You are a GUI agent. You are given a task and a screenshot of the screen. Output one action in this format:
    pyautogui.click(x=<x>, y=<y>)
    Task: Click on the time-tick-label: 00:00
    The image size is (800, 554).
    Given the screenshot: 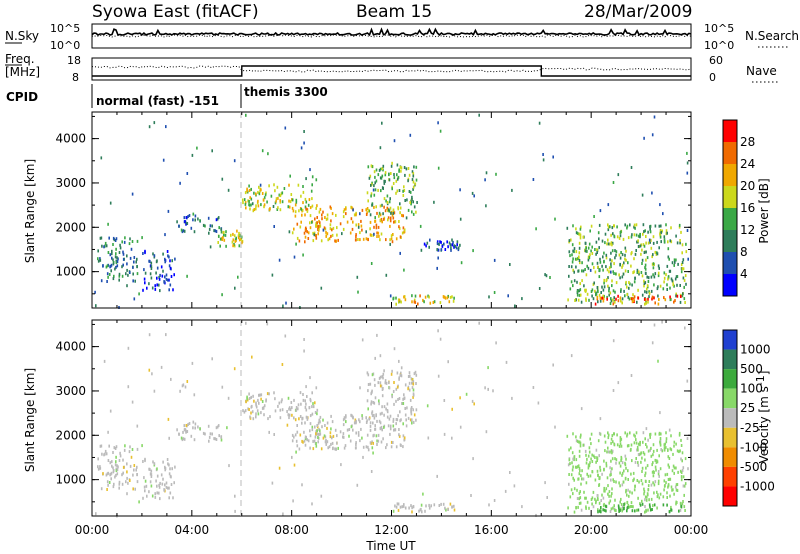 What is the action you would take?
    pyautogui.click(x=691, y=530)
    